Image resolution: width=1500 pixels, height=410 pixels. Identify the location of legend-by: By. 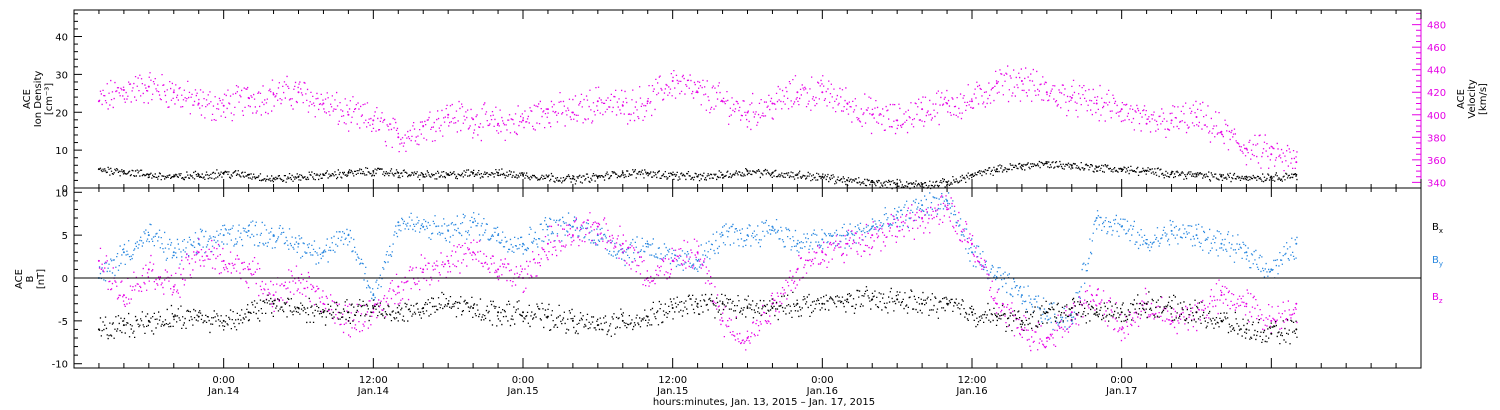
(1437, 261).